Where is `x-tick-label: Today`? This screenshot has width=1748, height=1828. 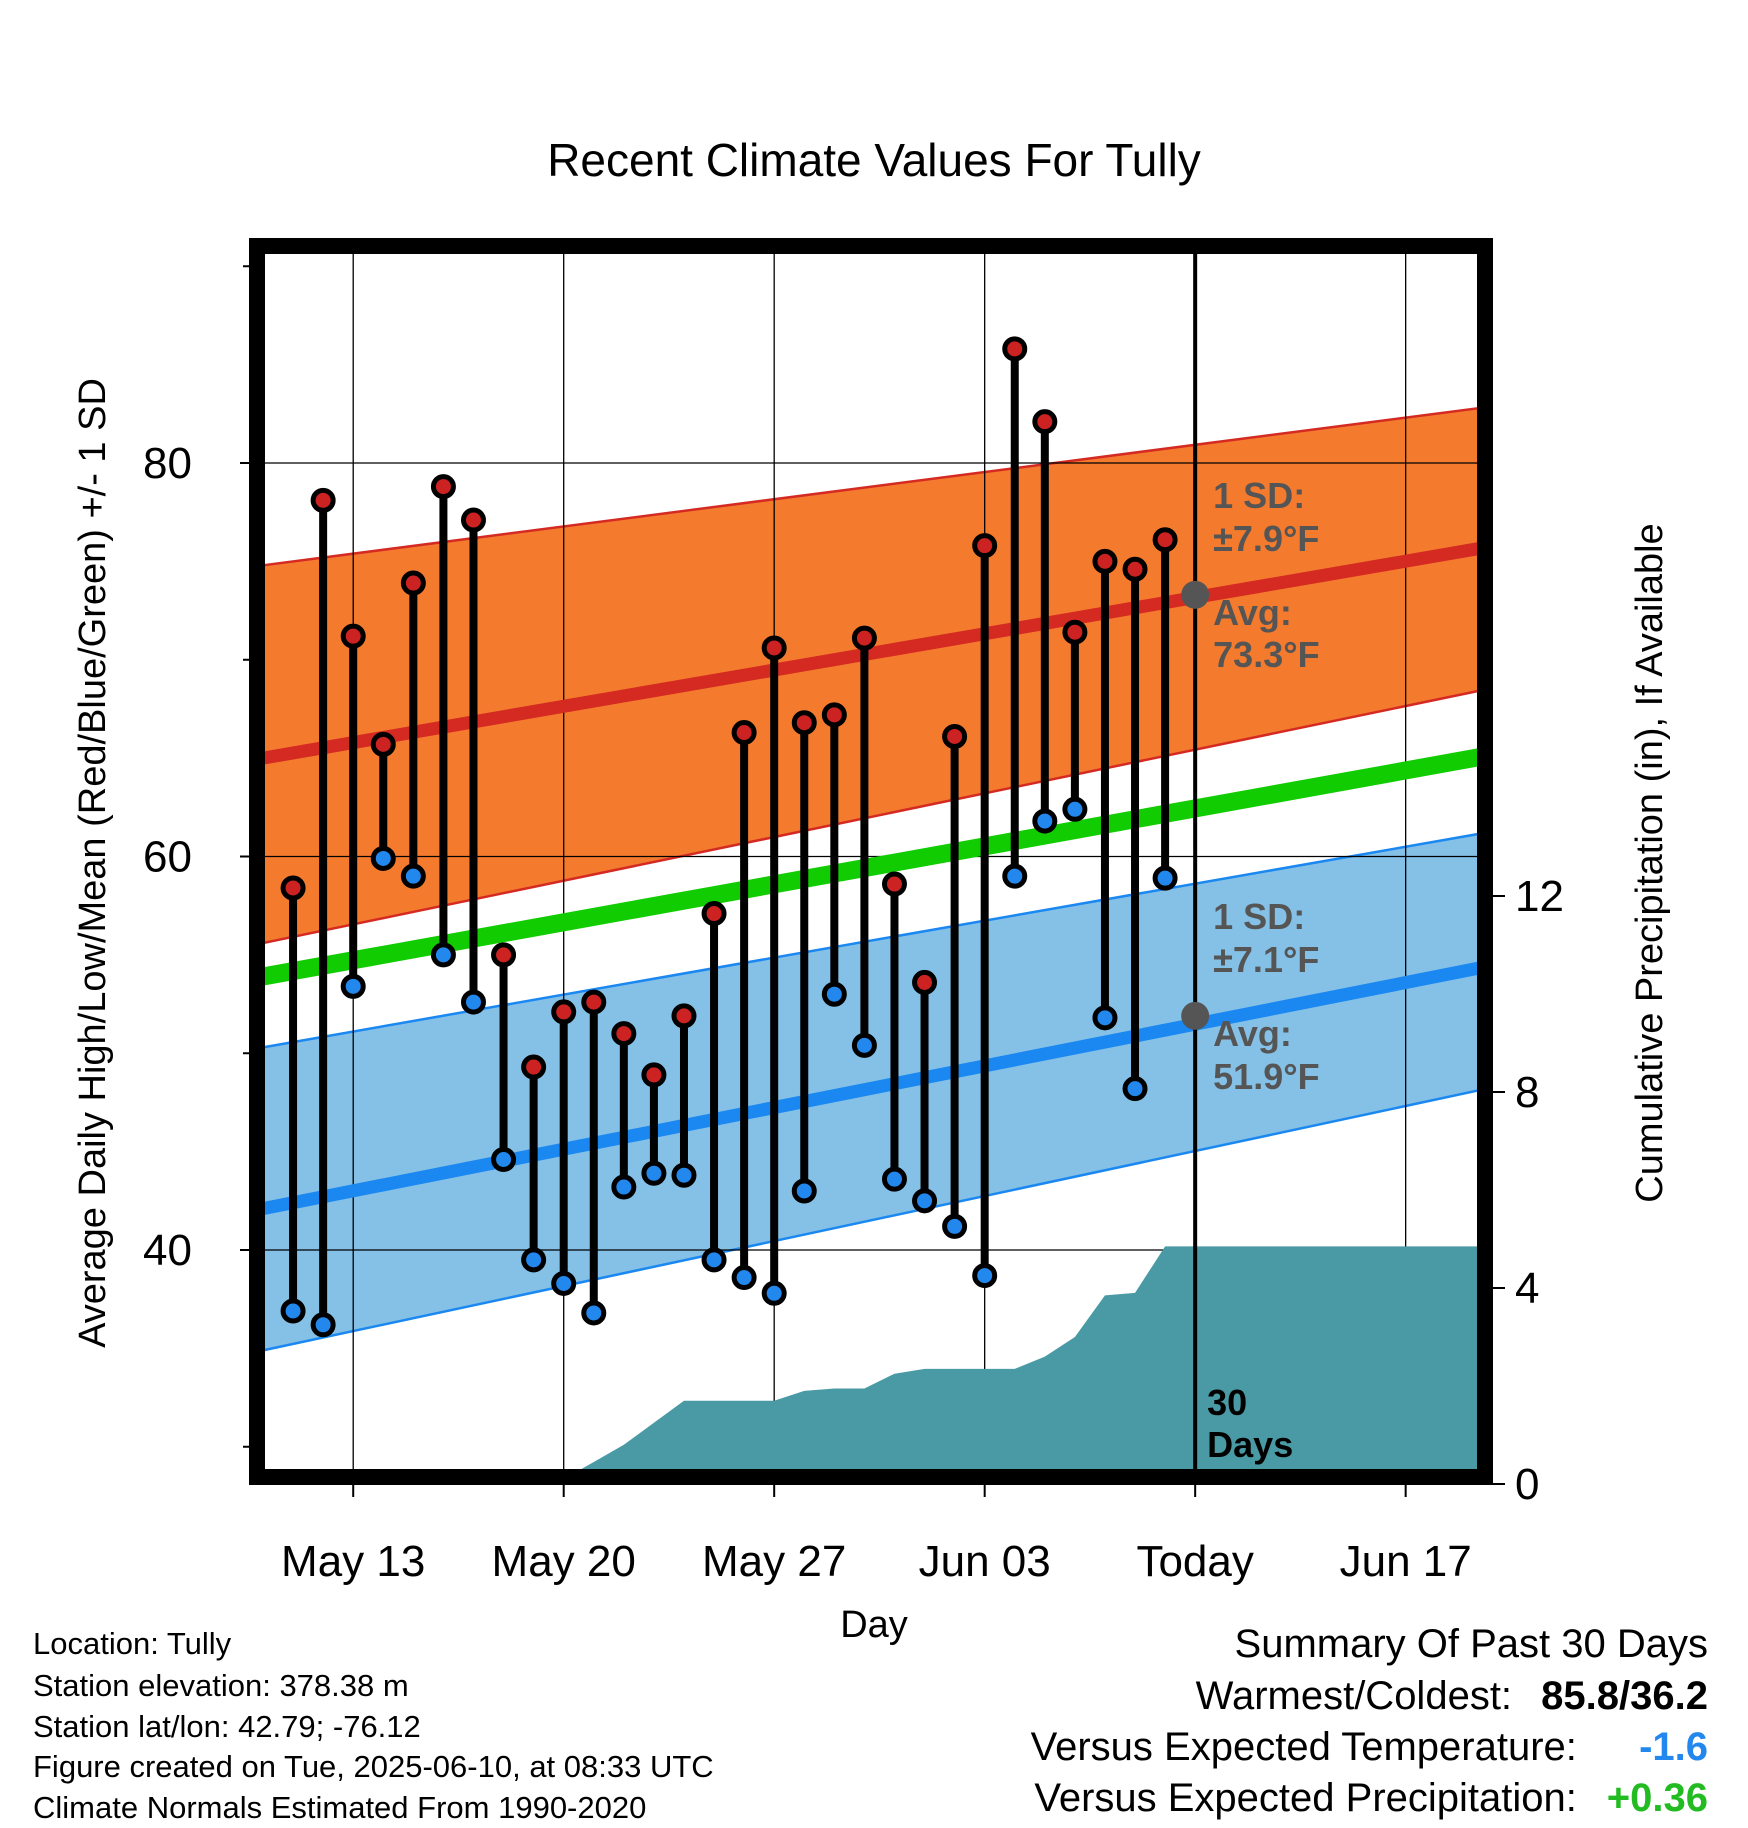 x-tick-label: Today is located at coordinates (1194, 1561).